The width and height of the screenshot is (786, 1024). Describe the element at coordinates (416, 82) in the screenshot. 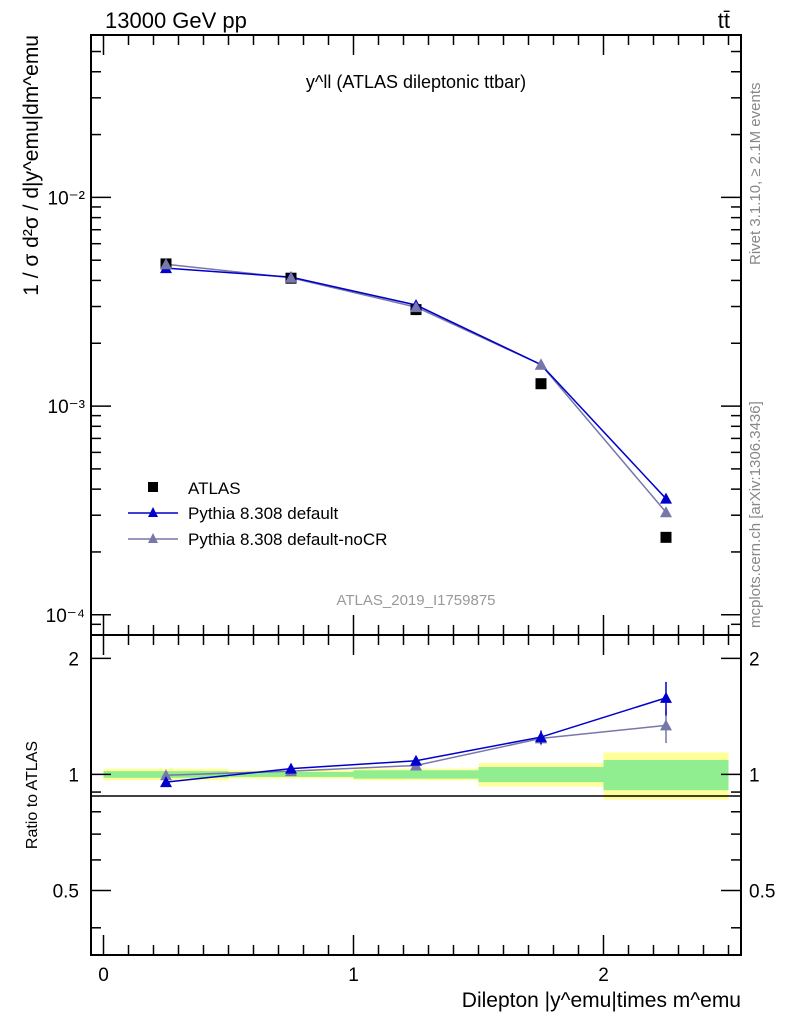

I see `main-title: y^ll (ATLAS dileptonic ttbar)` at that location.